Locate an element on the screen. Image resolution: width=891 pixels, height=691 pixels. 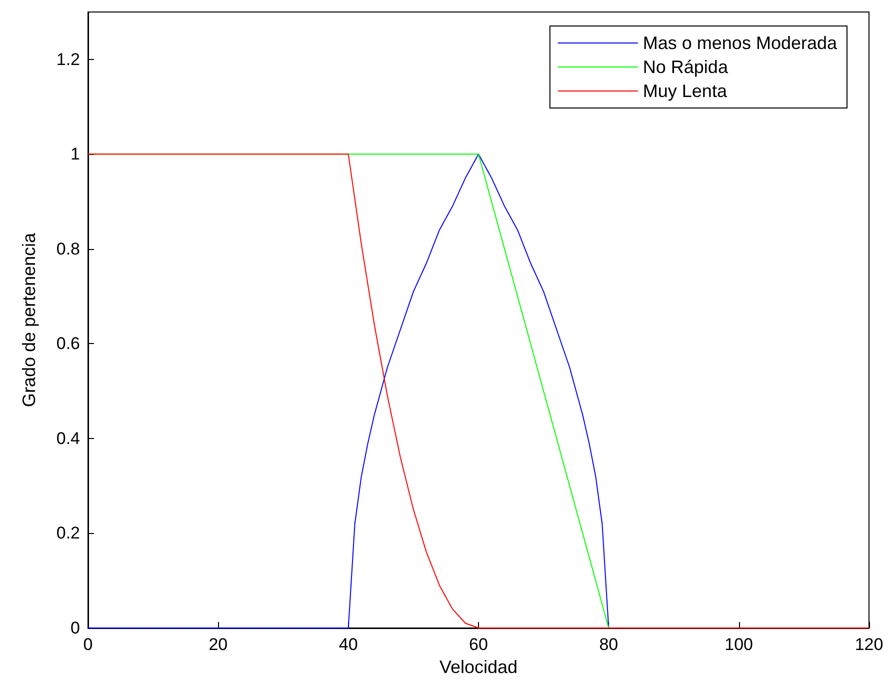
x-tick-label: 100 is located at coordinates (739, 644).